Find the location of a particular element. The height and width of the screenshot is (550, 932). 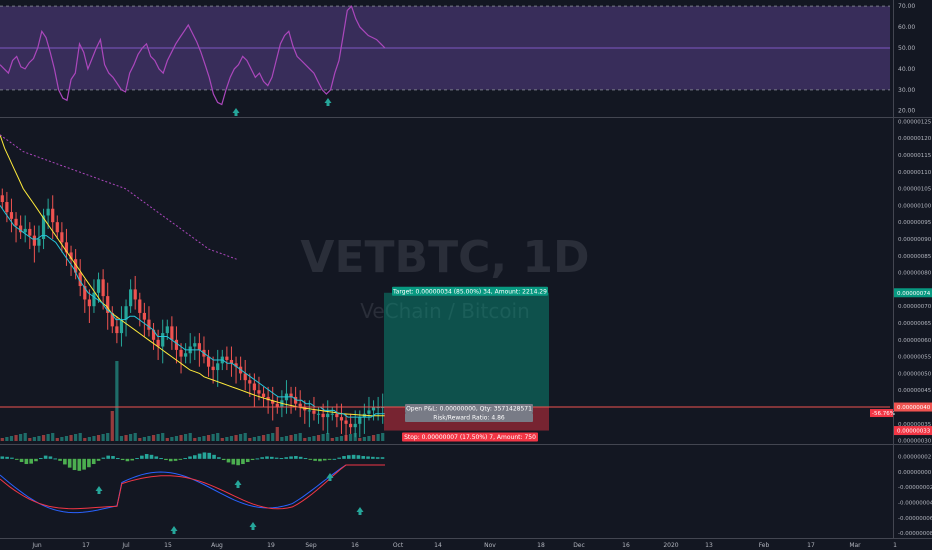

rsi-tick-label: 30.00 is located at coordinates (906, 90).